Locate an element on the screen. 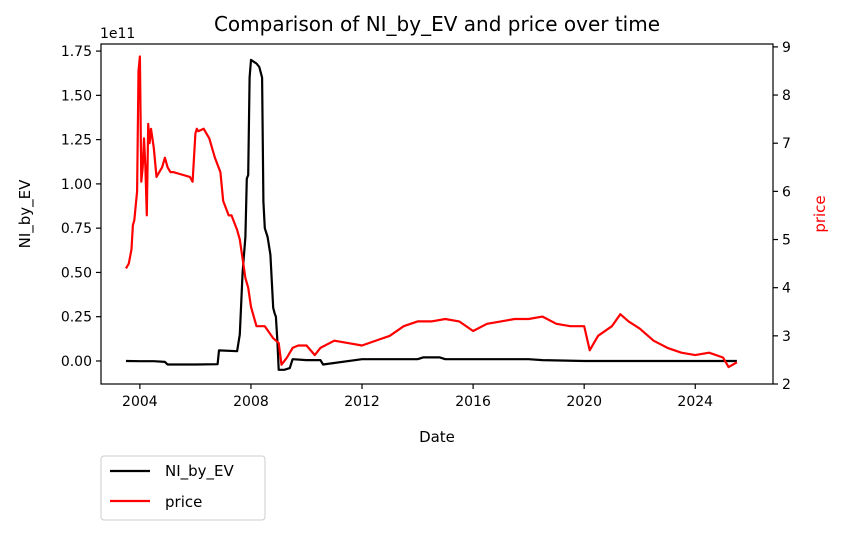  left-axis-ticks: 0.00 0.25 0.50 0.75 1.00 1.25 1.50 1.75 is located at coordinates (81, 207).